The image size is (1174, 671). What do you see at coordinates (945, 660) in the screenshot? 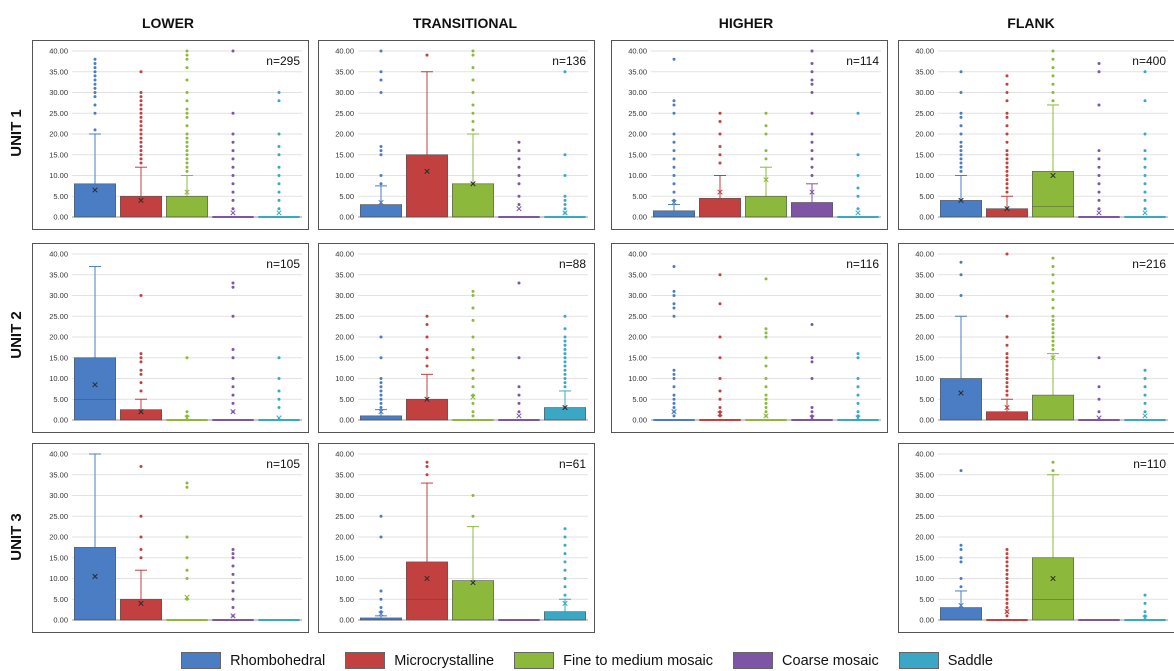
I see `legend-item-saddle: Saddle` at bounding box center [945, 660].